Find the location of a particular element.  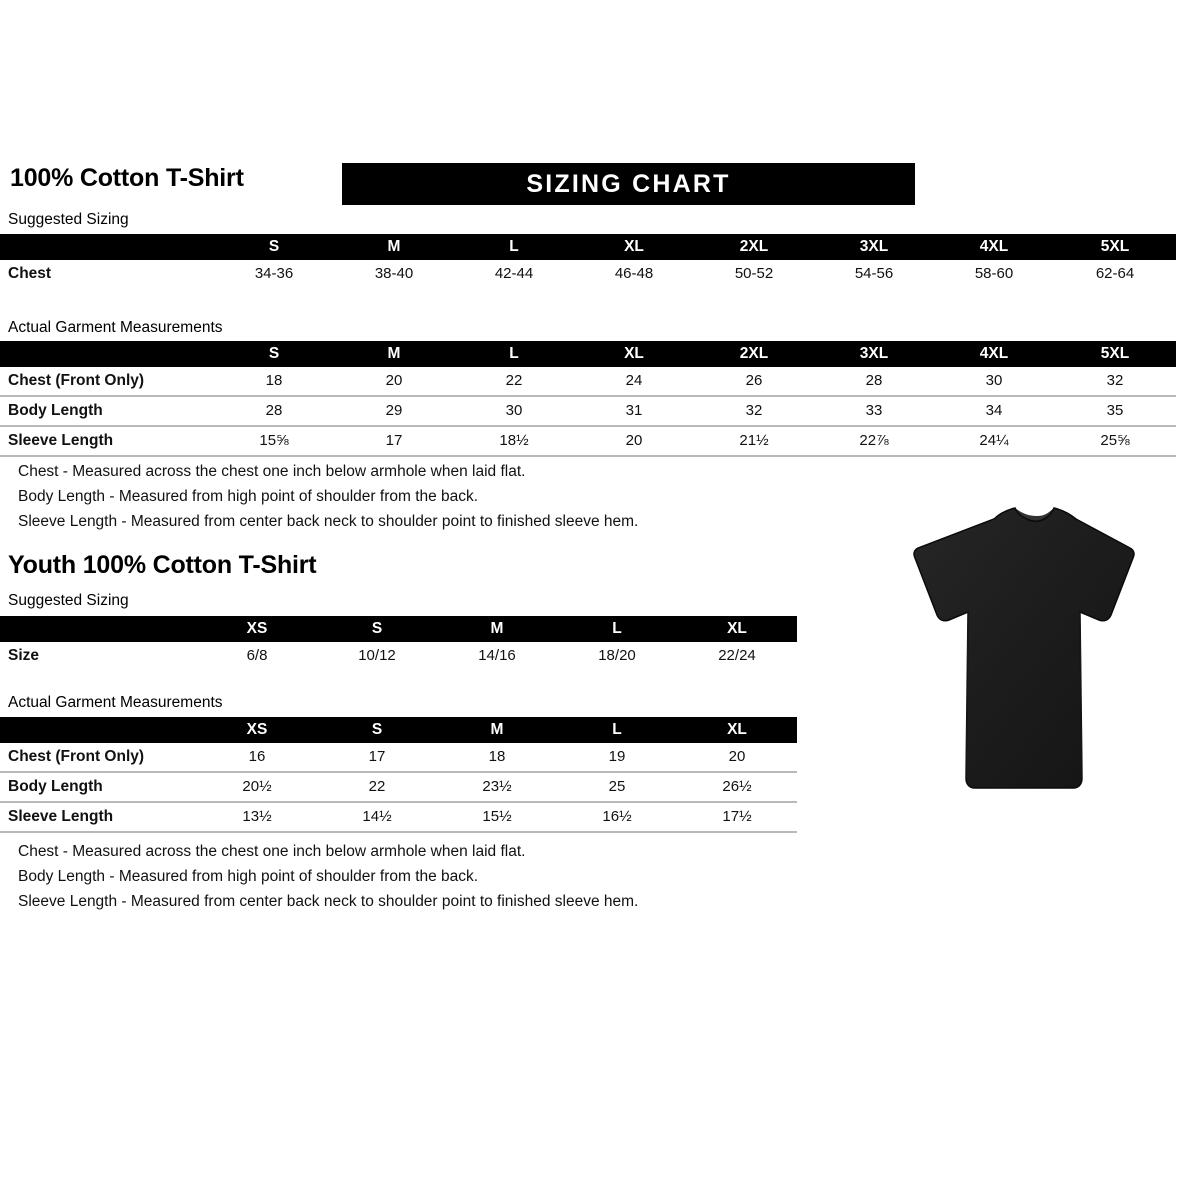

cell-sleevelength-3xl: 22⅞ is located at coordinates (874, 441).